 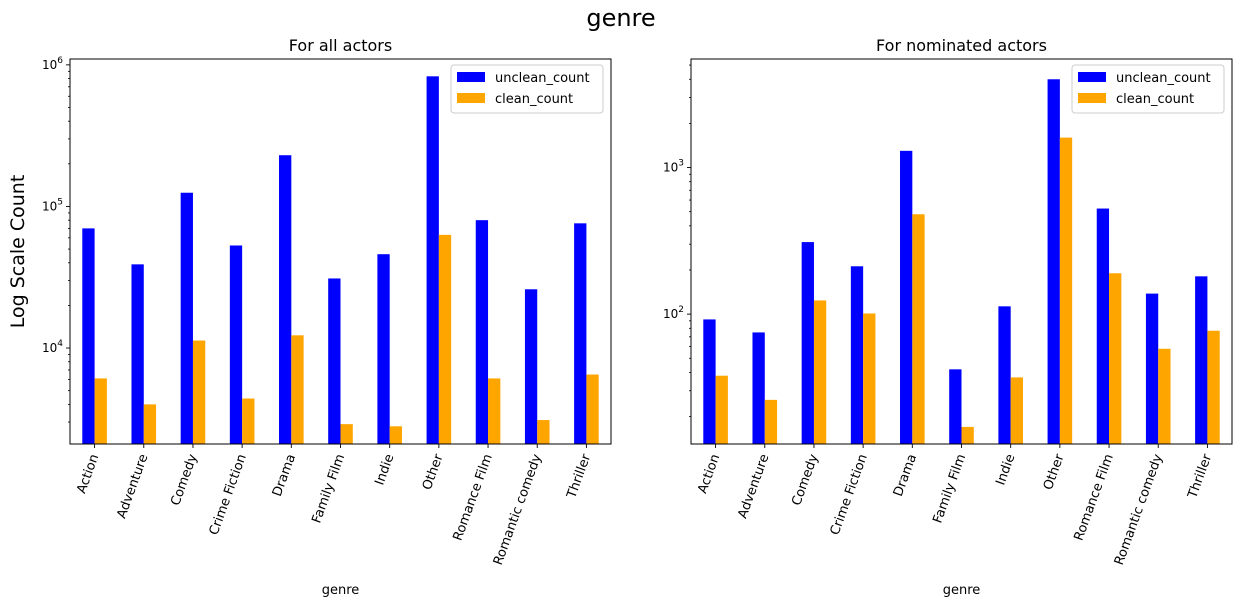 What do you see at coordinates (673, 167) in the screenshot?
I see `y-tick-label: 10³` at bounding box center [673, 167].